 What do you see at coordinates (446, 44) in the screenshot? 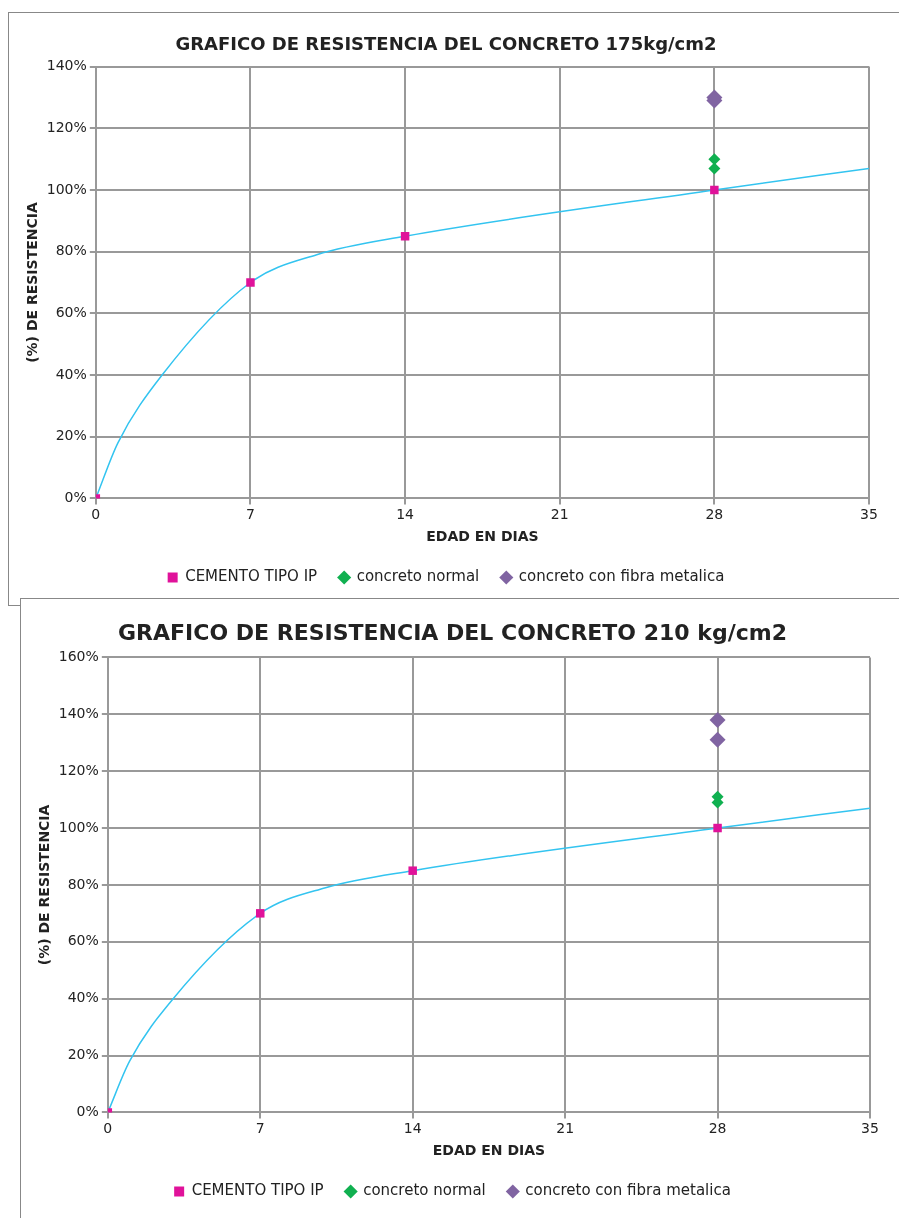
I see `chart-title: GRAFICO DE RESISTENCIA DEL CONCRETO 175kg/cm2` at bounding box center [446, 44].